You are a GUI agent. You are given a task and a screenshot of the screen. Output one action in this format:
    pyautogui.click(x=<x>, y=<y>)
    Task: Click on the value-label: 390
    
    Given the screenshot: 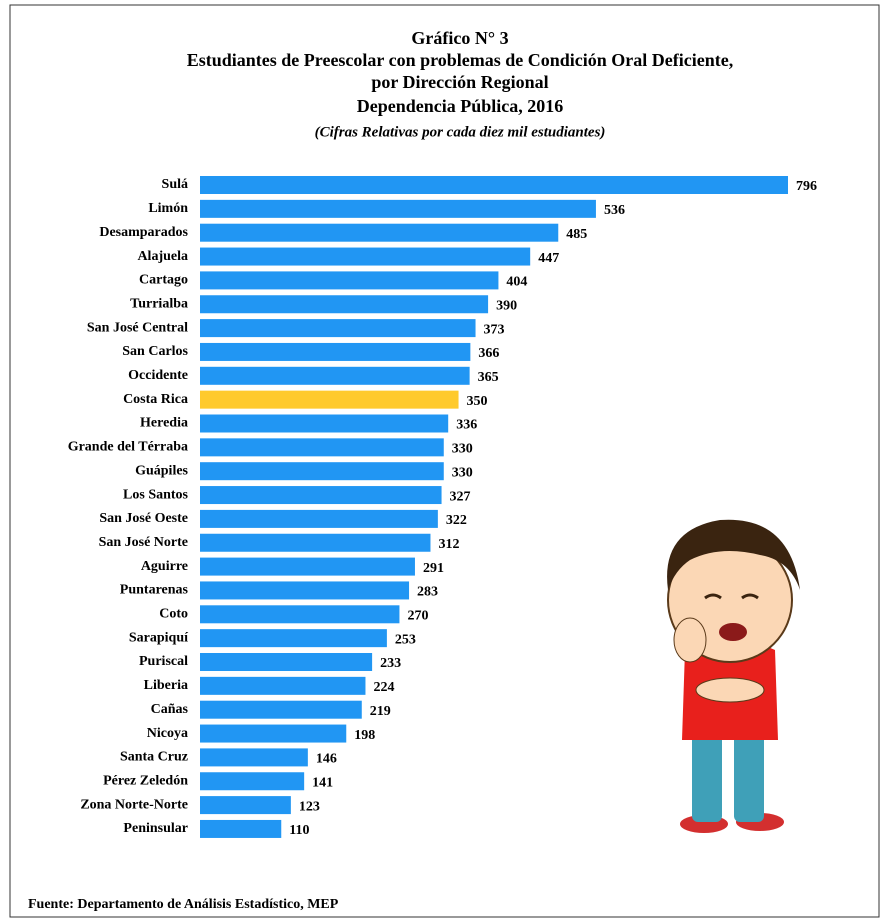 What is the action you would take?
    pyautogui.click(x=506, y=305)
    